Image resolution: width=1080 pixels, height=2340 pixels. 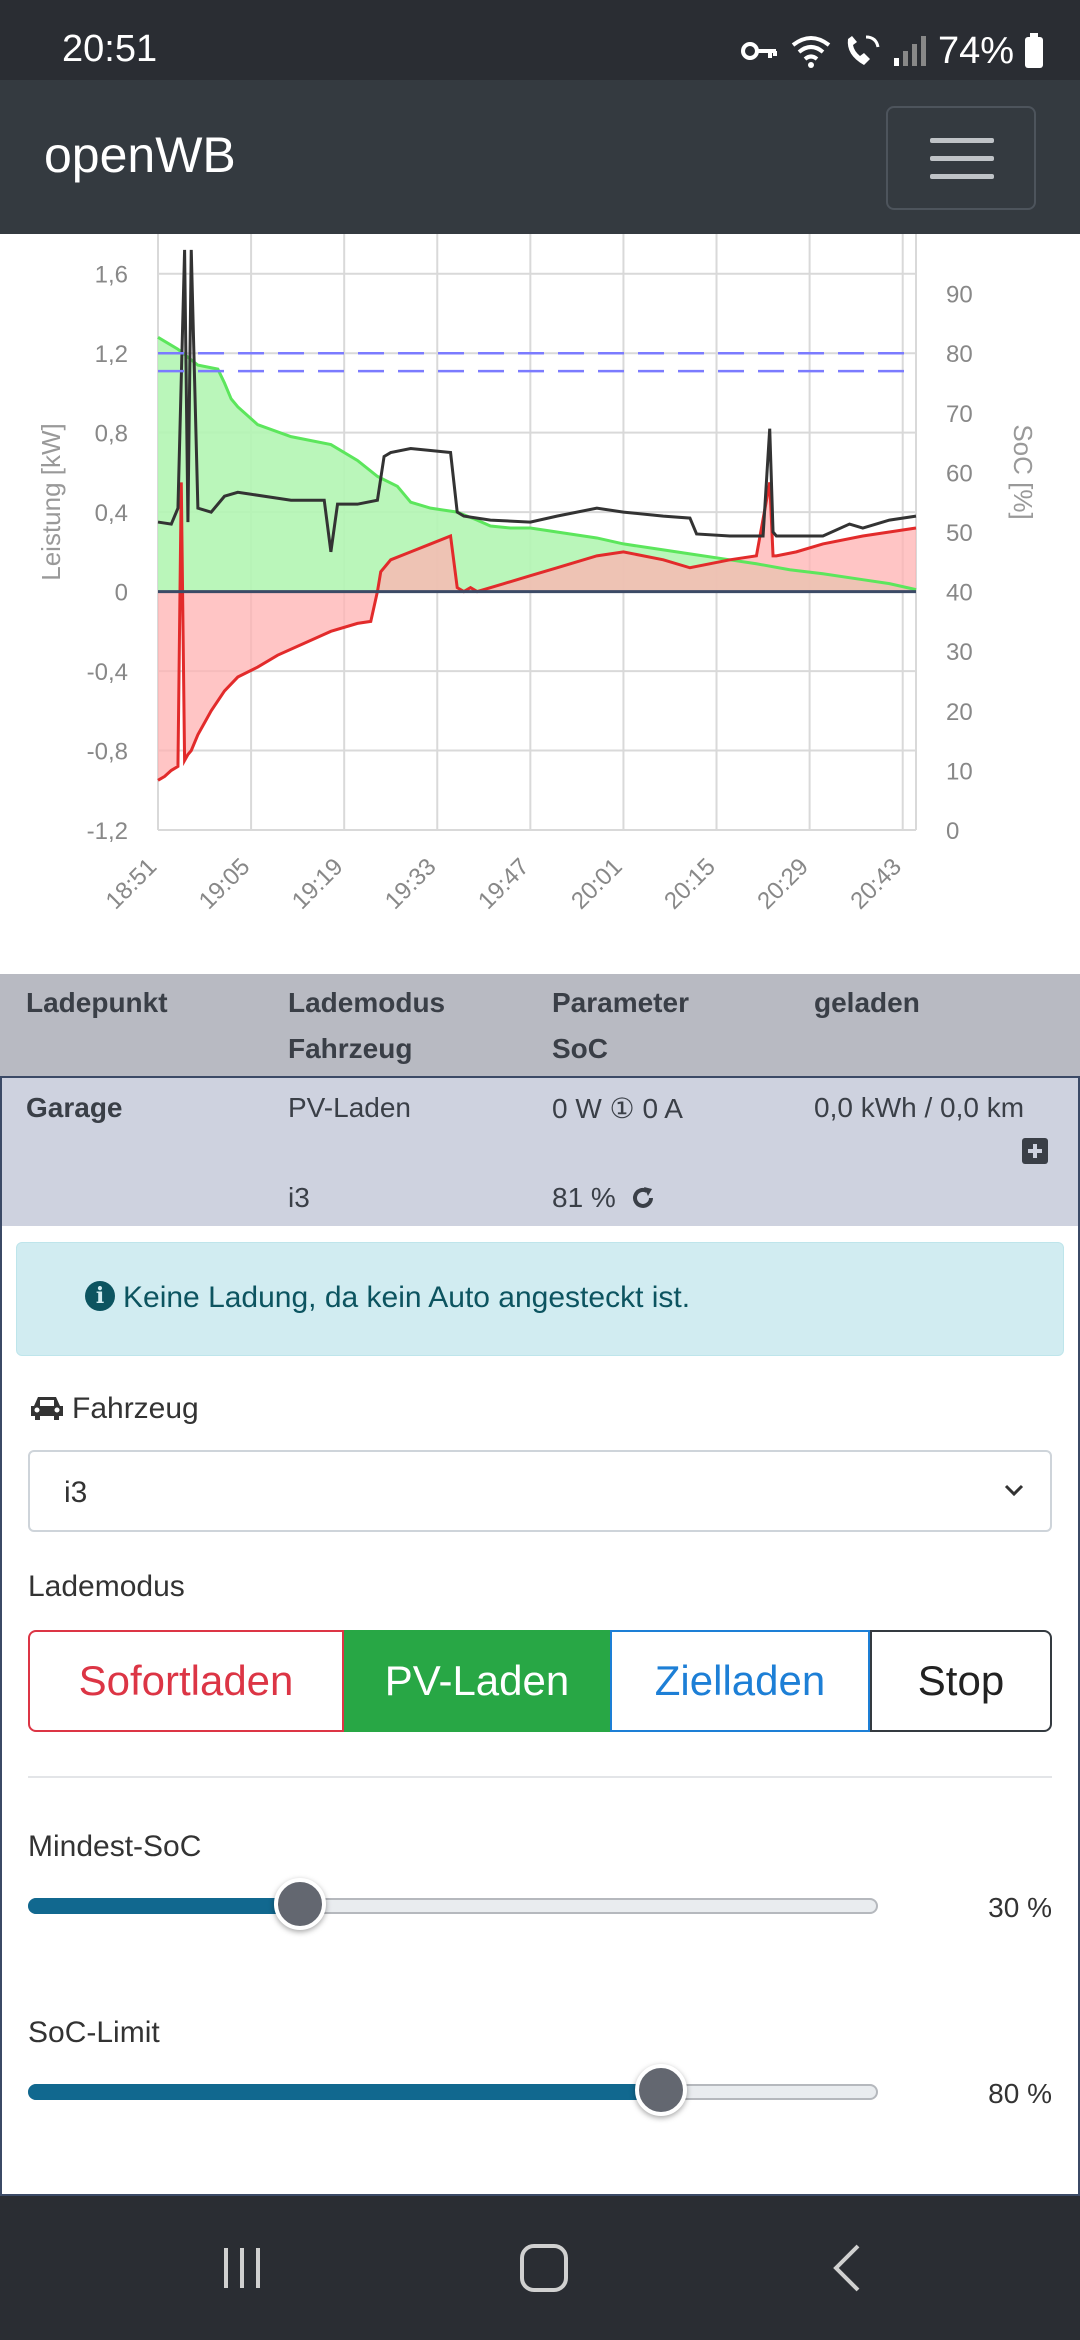 I want to click on refresh-icon, so click(x=643, y=1198).